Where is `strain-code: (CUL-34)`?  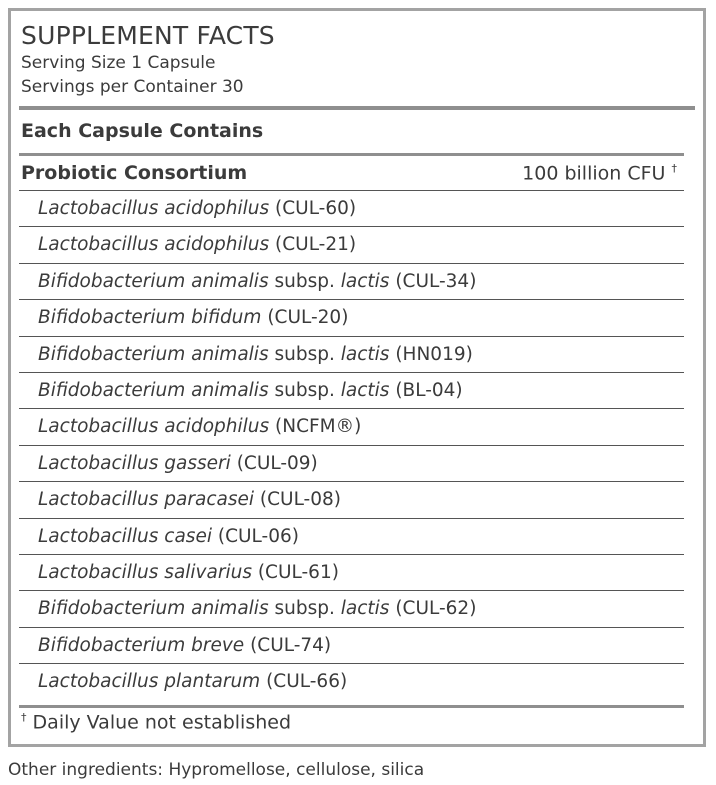 strain-code: (CUL-34) is located at coordinates (436, 281).